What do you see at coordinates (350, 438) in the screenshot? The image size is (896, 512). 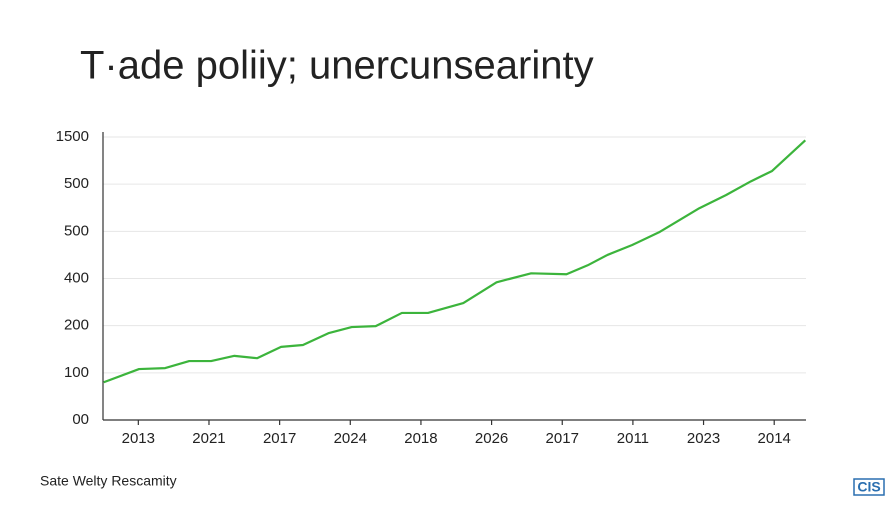 I see `x-tick-label: 2024` at bounding box center [350, 438].